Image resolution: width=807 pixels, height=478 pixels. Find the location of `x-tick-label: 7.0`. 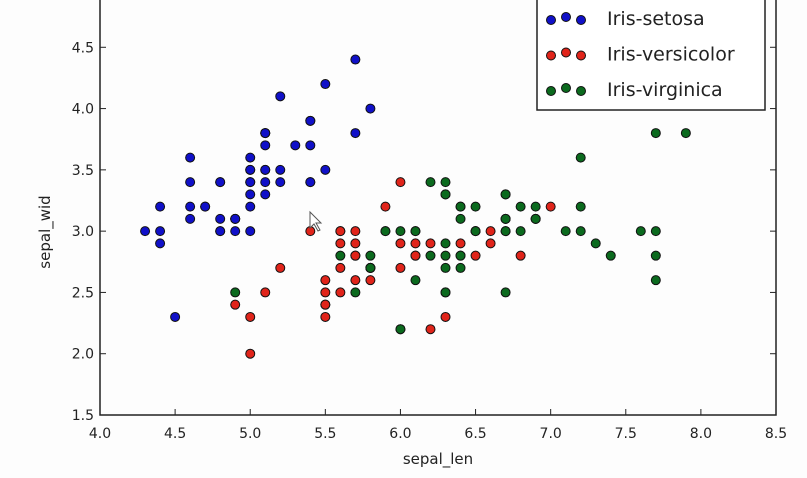

x-tick-label: 7.0 is located at coordinates (551, 434).